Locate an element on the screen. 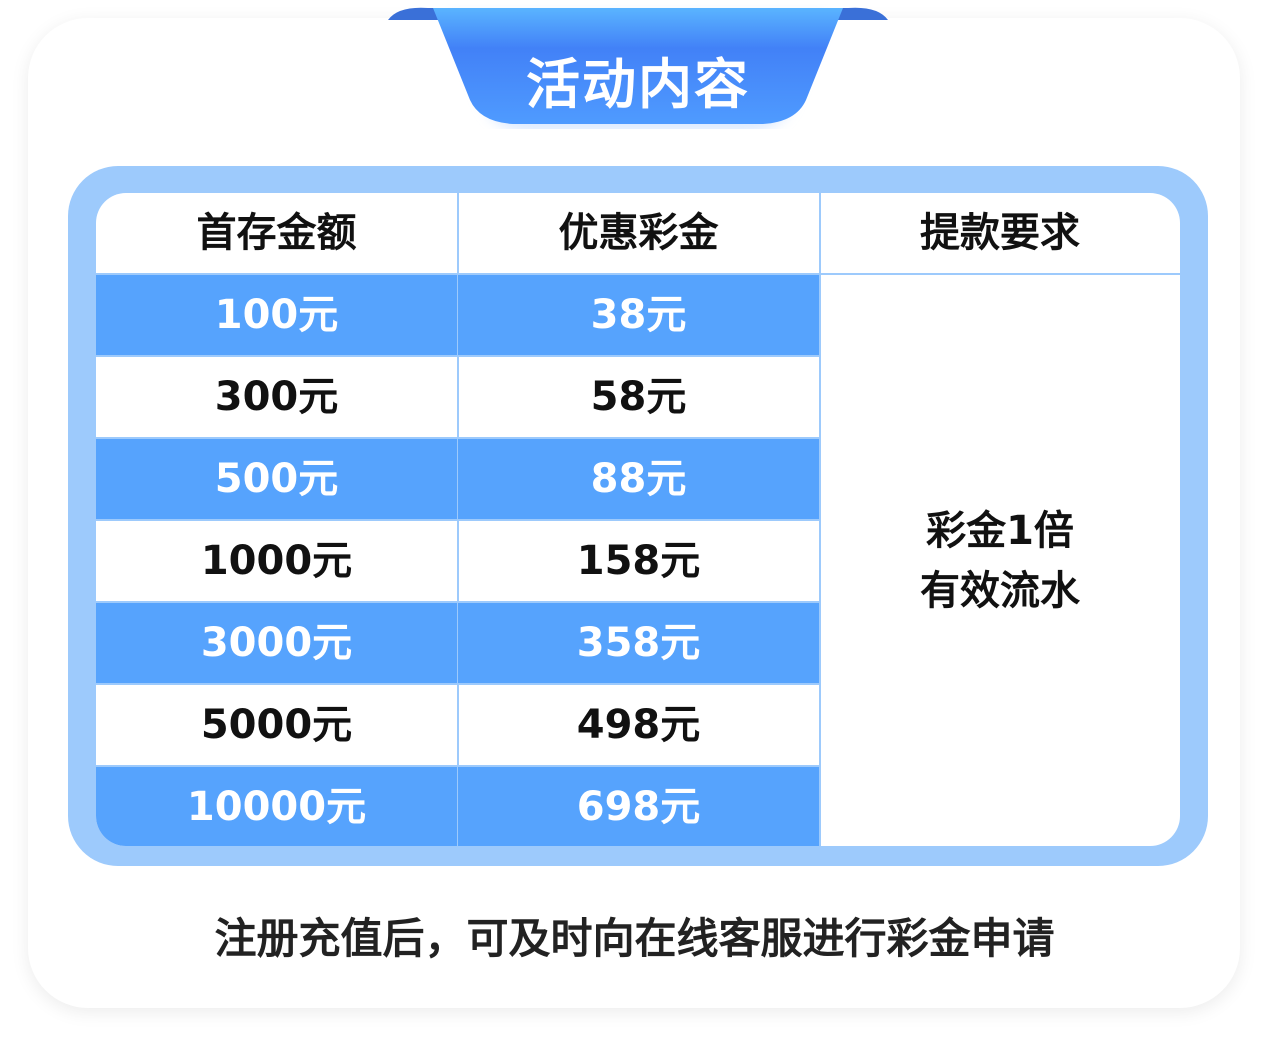 This screenshot has width=1269, height=1046. bonus-cell: 38元 is located at coordinates (638, 316).